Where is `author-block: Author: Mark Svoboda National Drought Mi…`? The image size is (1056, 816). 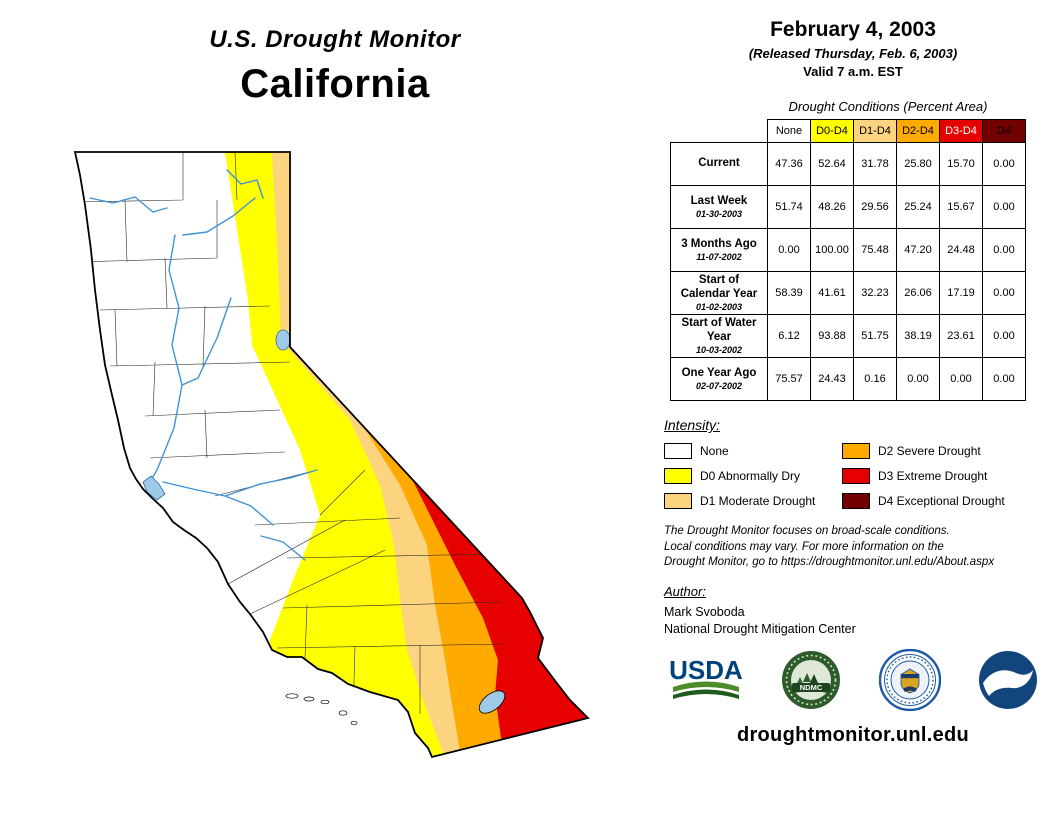
author-block: Author: Mark Svoboda National Drought Mi… is located at coordinates (853, 610).